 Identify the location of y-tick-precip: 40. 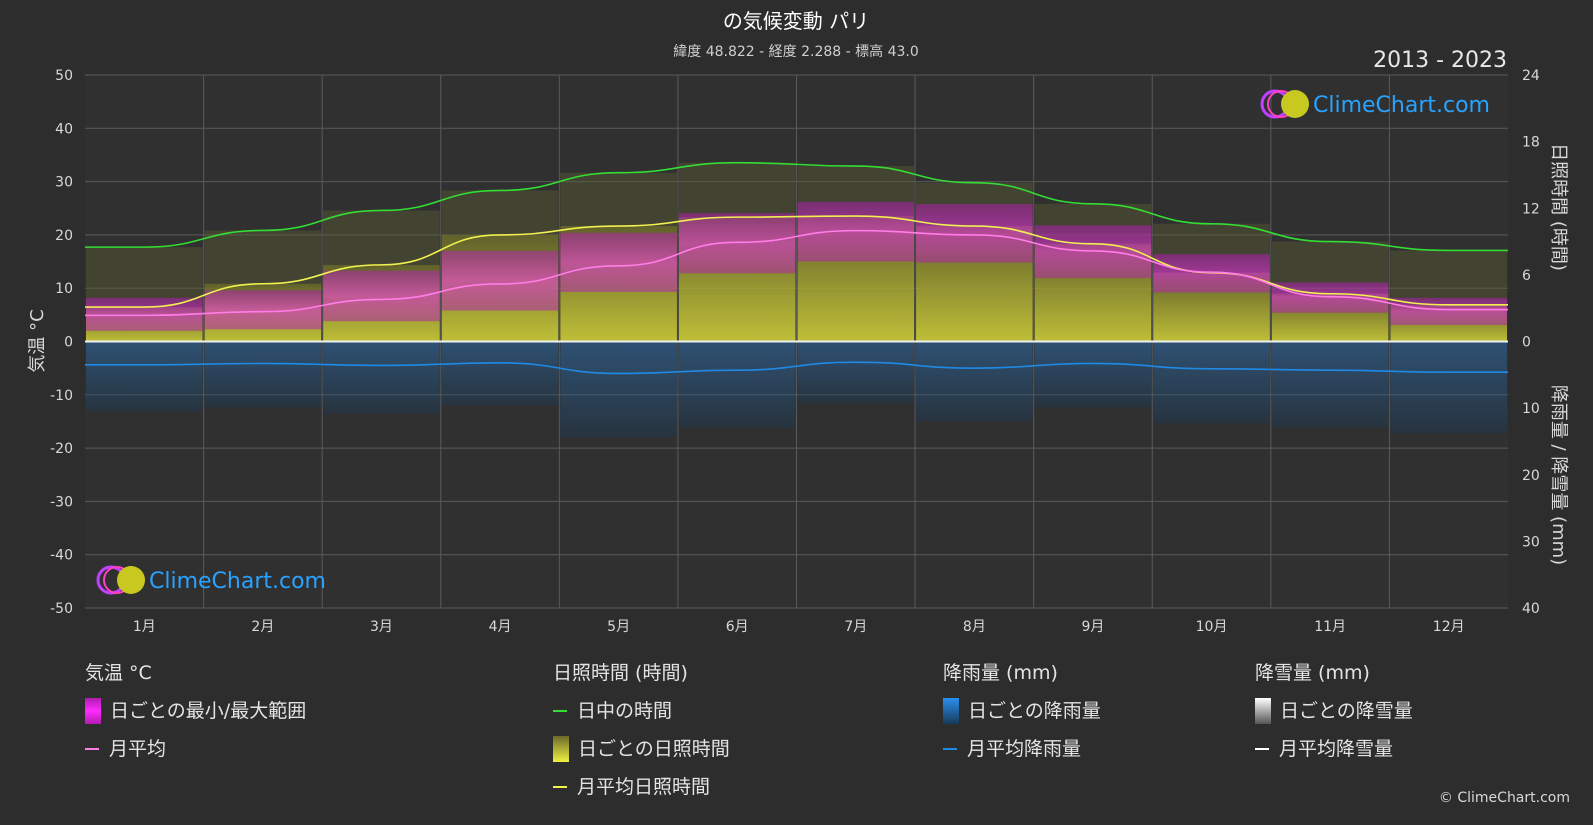
(1531, 609).